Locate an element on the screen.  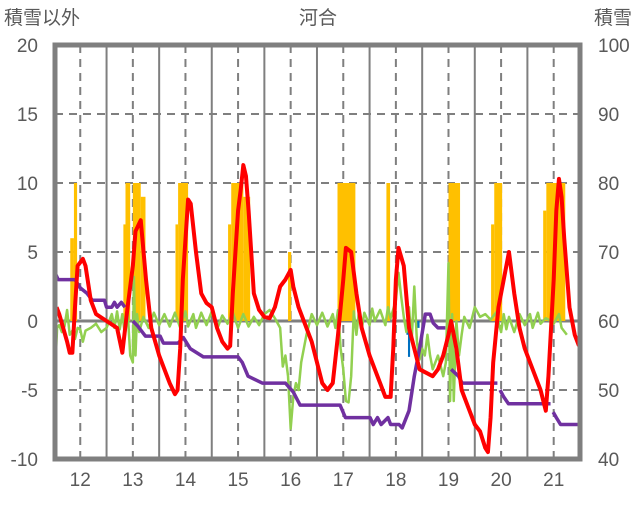
left-axis-title: 積雪以外 is located at coordinates (42, 18).